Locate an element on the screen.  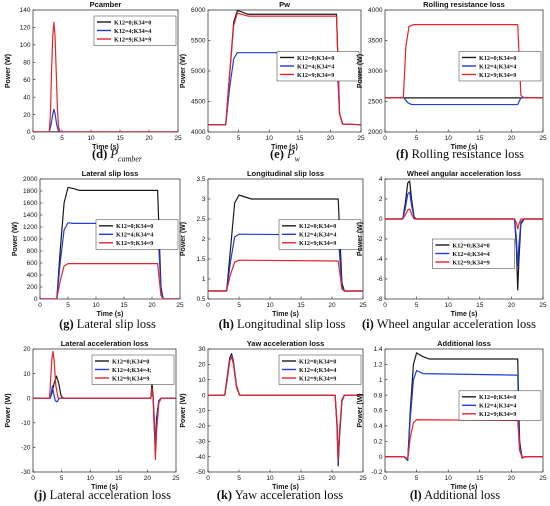
y-tick-label: -40 is located at coordinates (201, 457).